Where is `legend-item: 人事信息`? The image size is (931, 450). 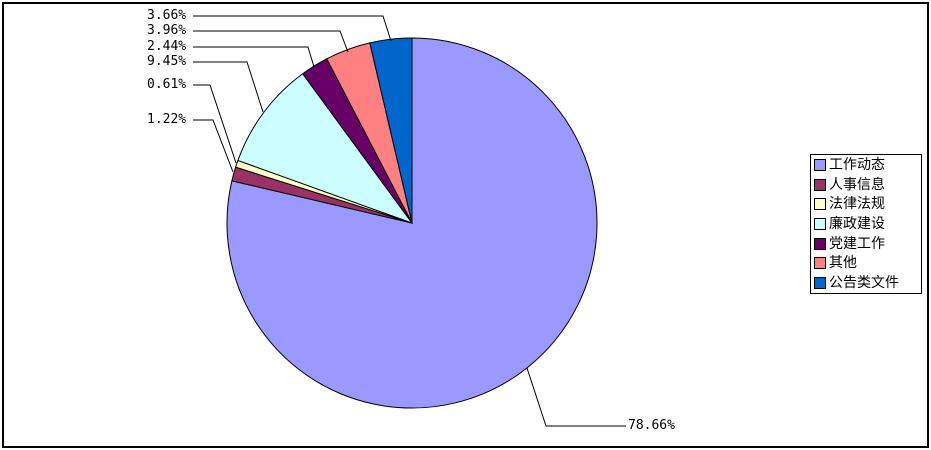
legend-item: 人事信息 is located at coordinates (867, 184).